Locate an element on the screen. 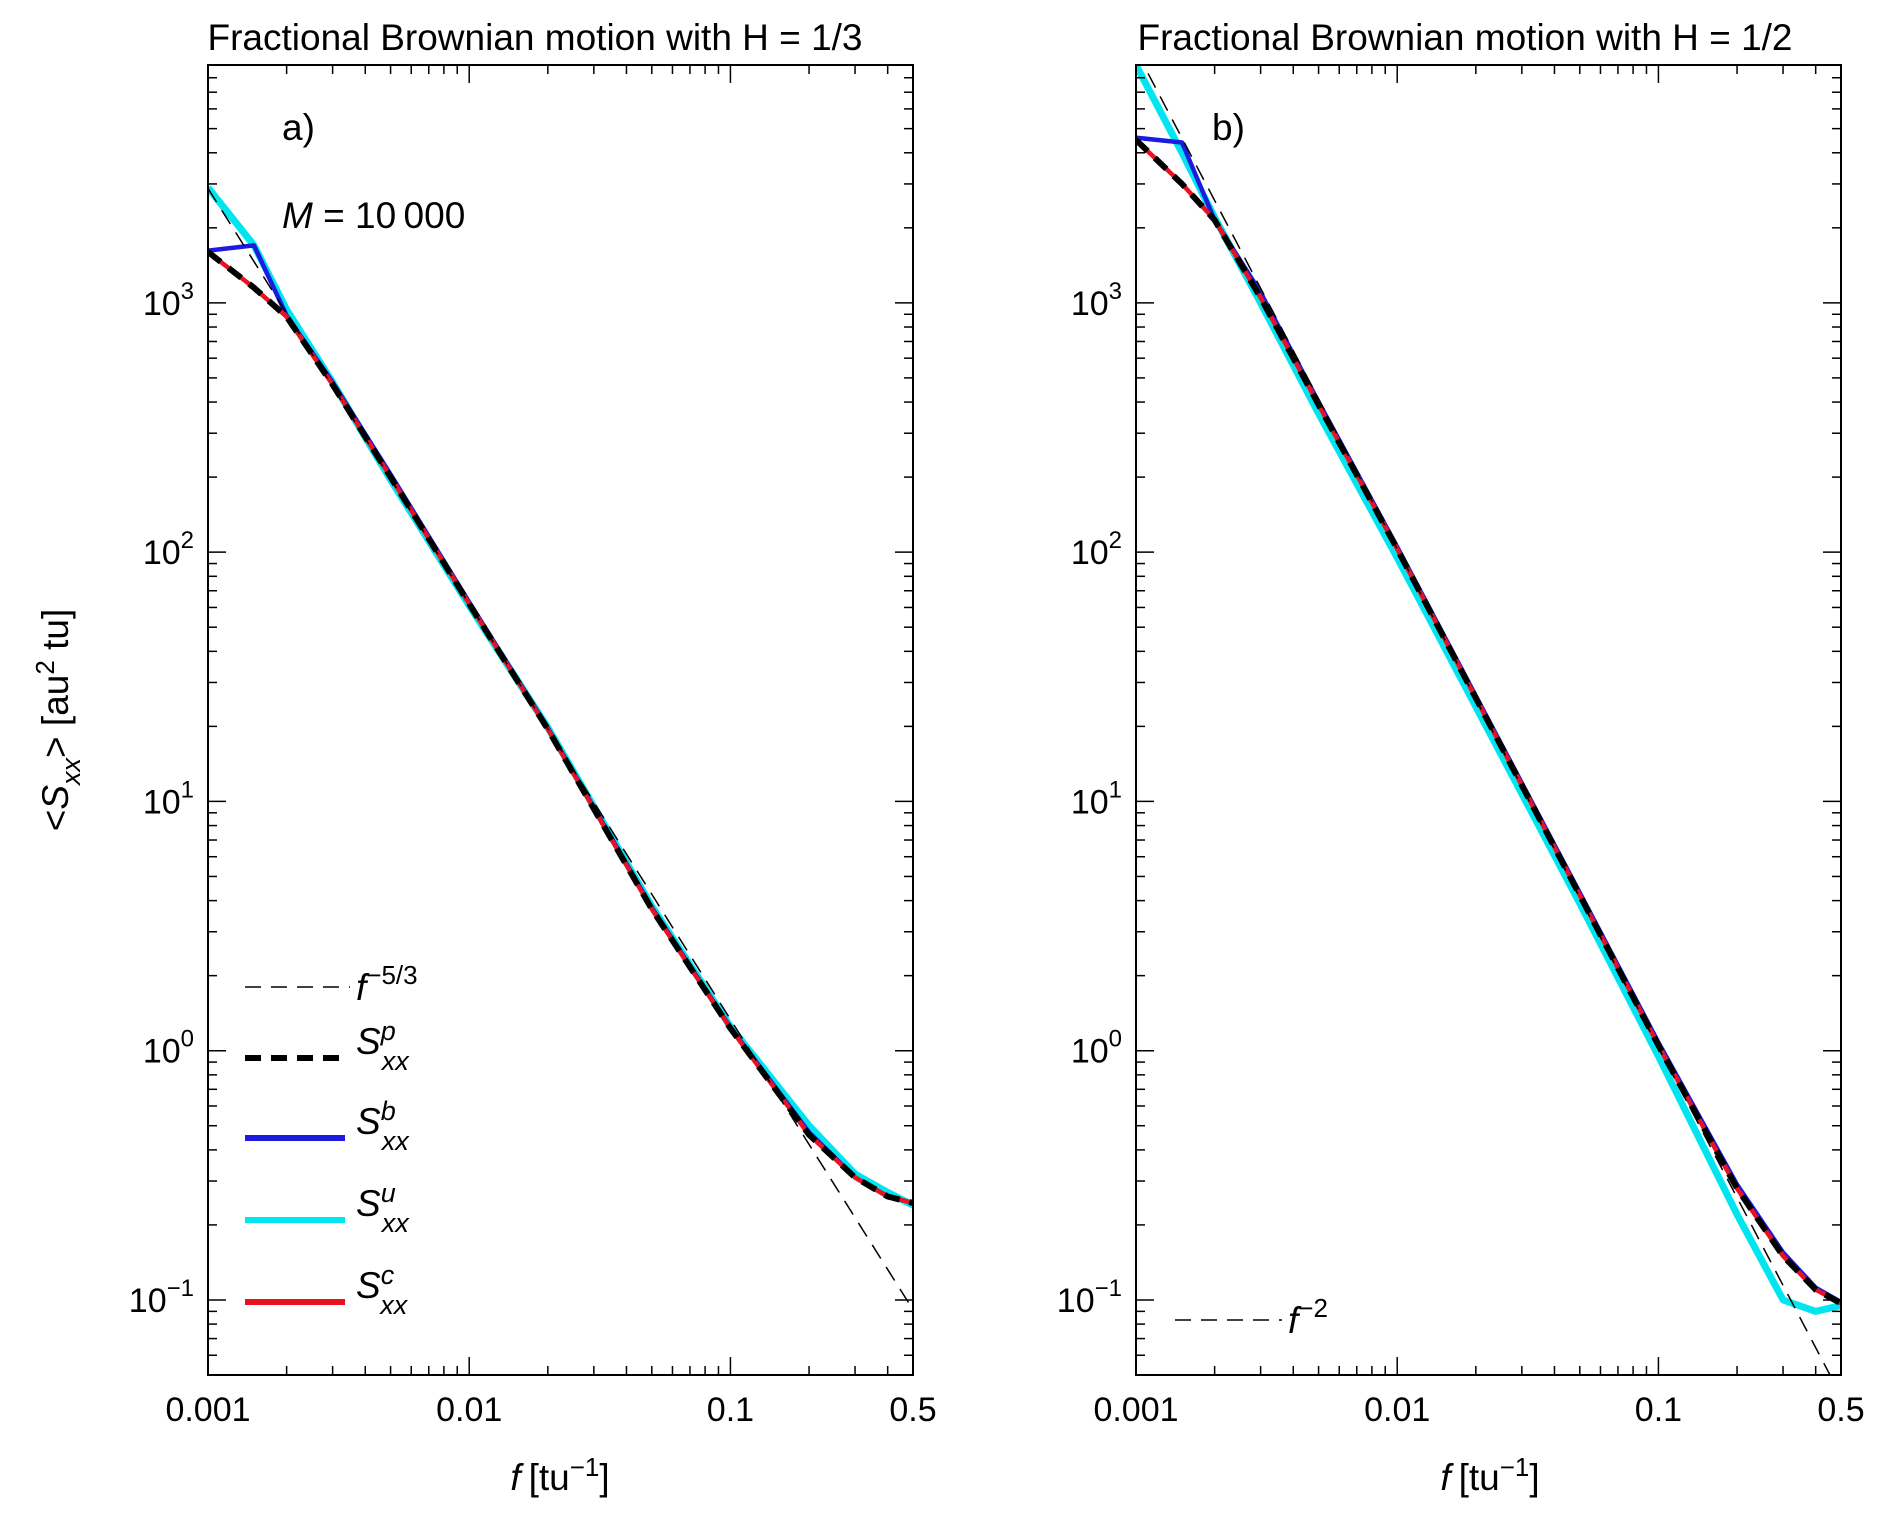 Image resolution: width=1892 pixels, height=1513 pixels. sample-size-annotation: M = 10 000 is located at coordinates (373, 215).